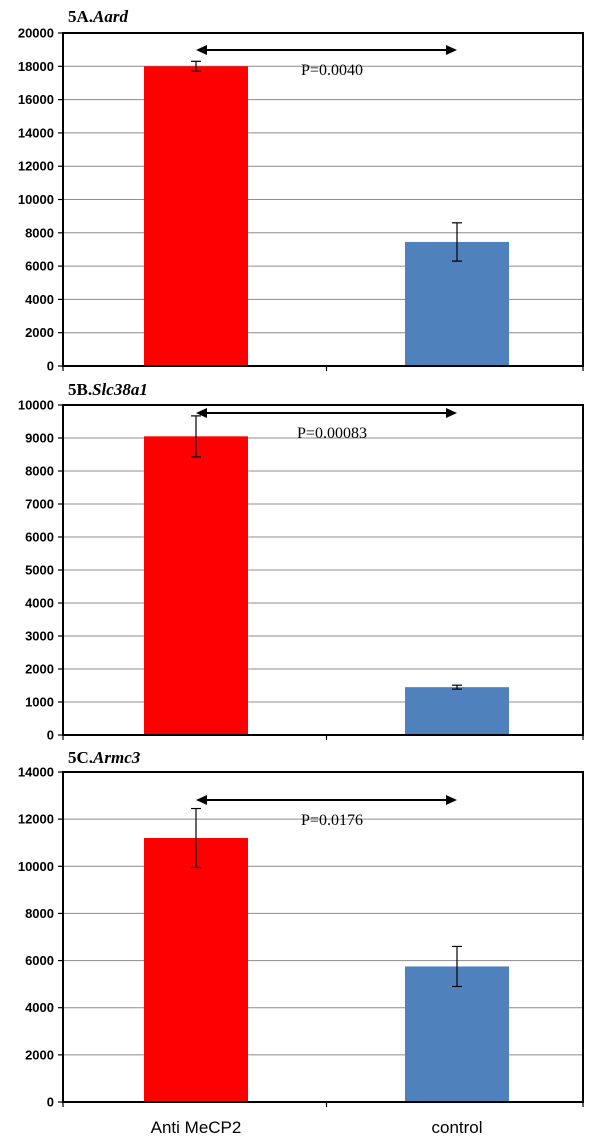 The height and width of the screenshot is (1143, 600). What do you see at coordinates (104, 757) in the screenshot?
I see `panel-title: 5C.Armc3` at bounding box center [104, 757].